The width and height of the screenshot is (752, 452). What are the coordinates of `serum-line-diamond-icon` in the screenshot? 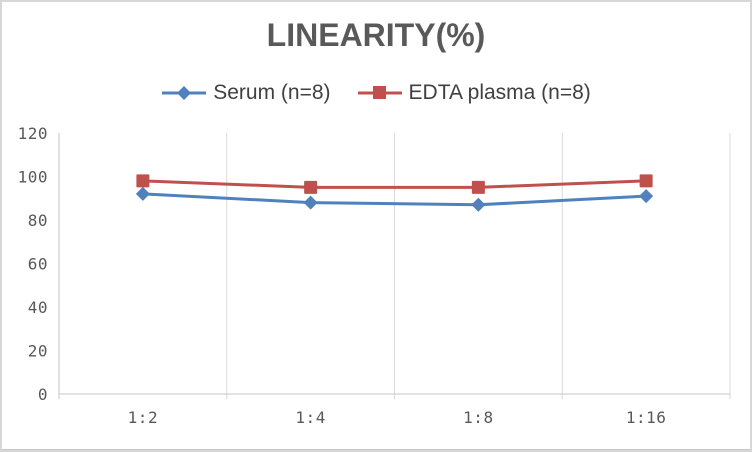 It's located at (184, 93).